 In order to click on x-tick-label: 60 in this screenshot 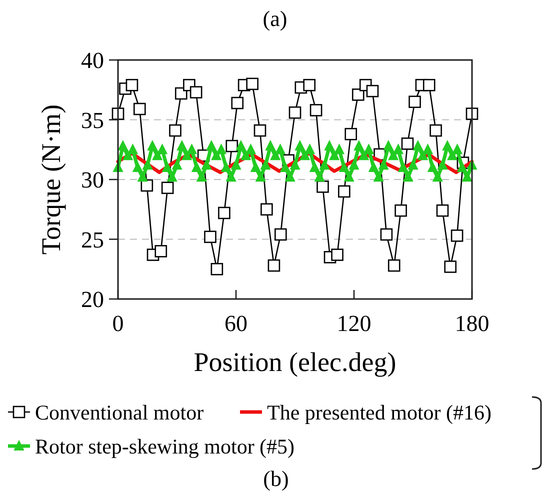, I will do `click(236, 323)`.